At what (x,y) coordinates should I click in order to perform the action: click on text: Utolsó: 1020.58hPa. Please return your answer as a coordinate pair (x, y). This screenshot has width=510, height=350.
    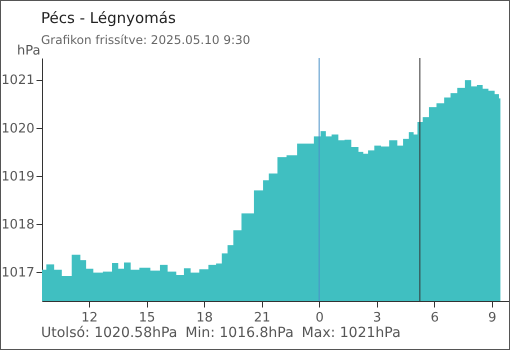
    Looking at the image, I should click on (109, 333).